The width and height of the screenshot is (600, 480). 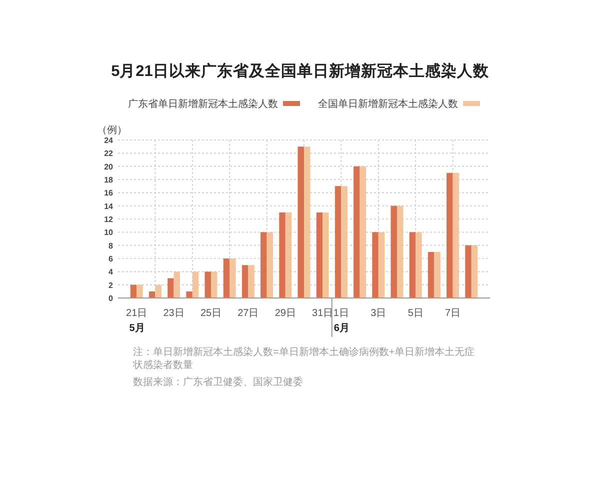 I want to click on y-tick-label: 12, so click(x=109, y=219).